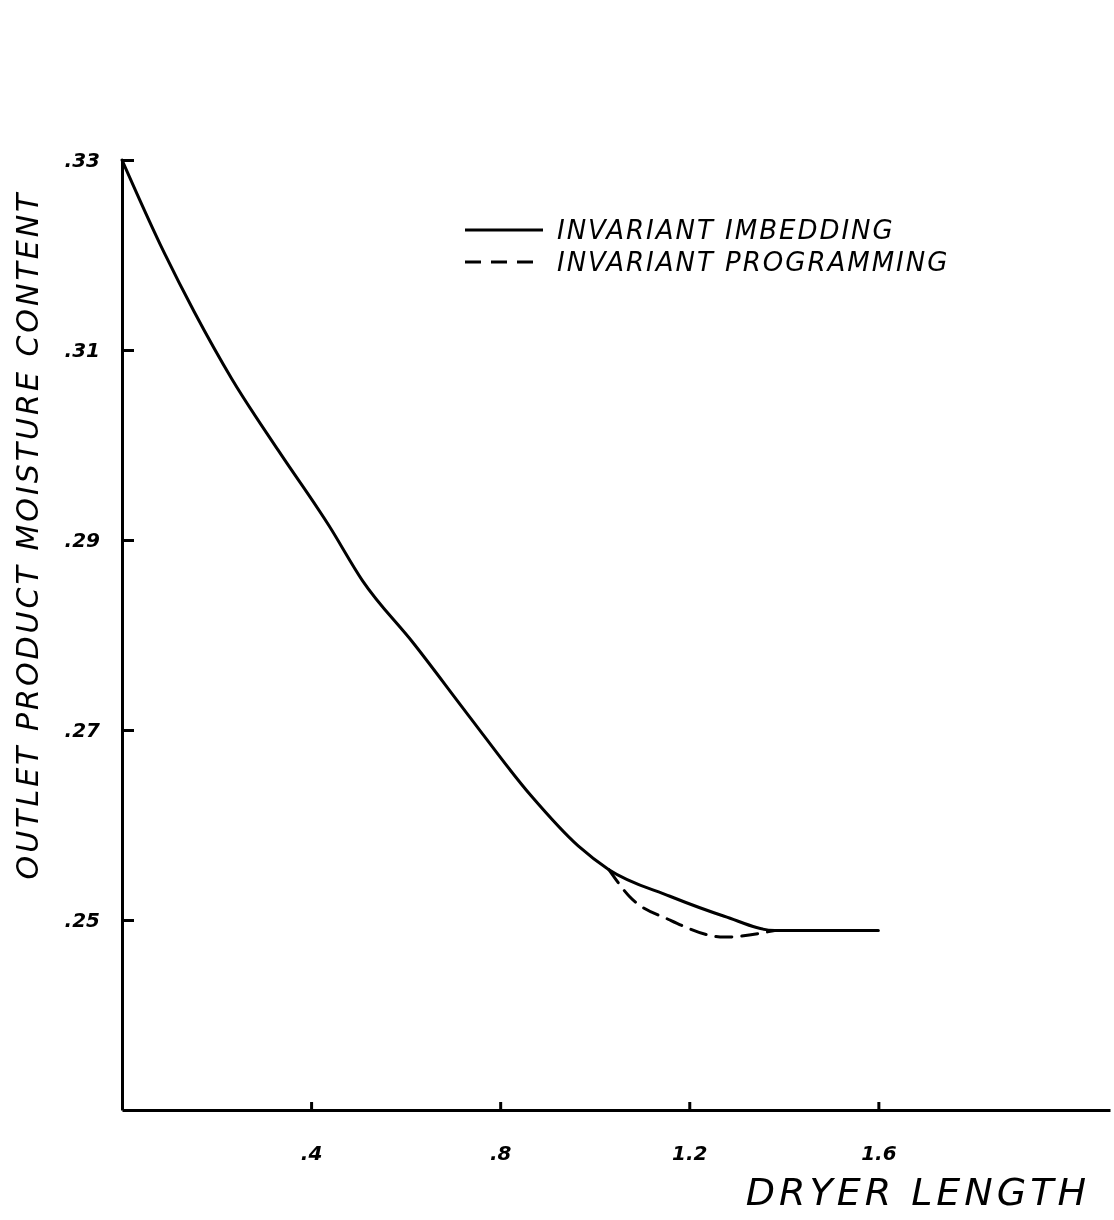 The height and width of the screenshot is (1220, 1114). What do you see at coordinates (82, 729) in the screenshot?
I see `y-tick-label: .27` at bounding box center [82, 729].